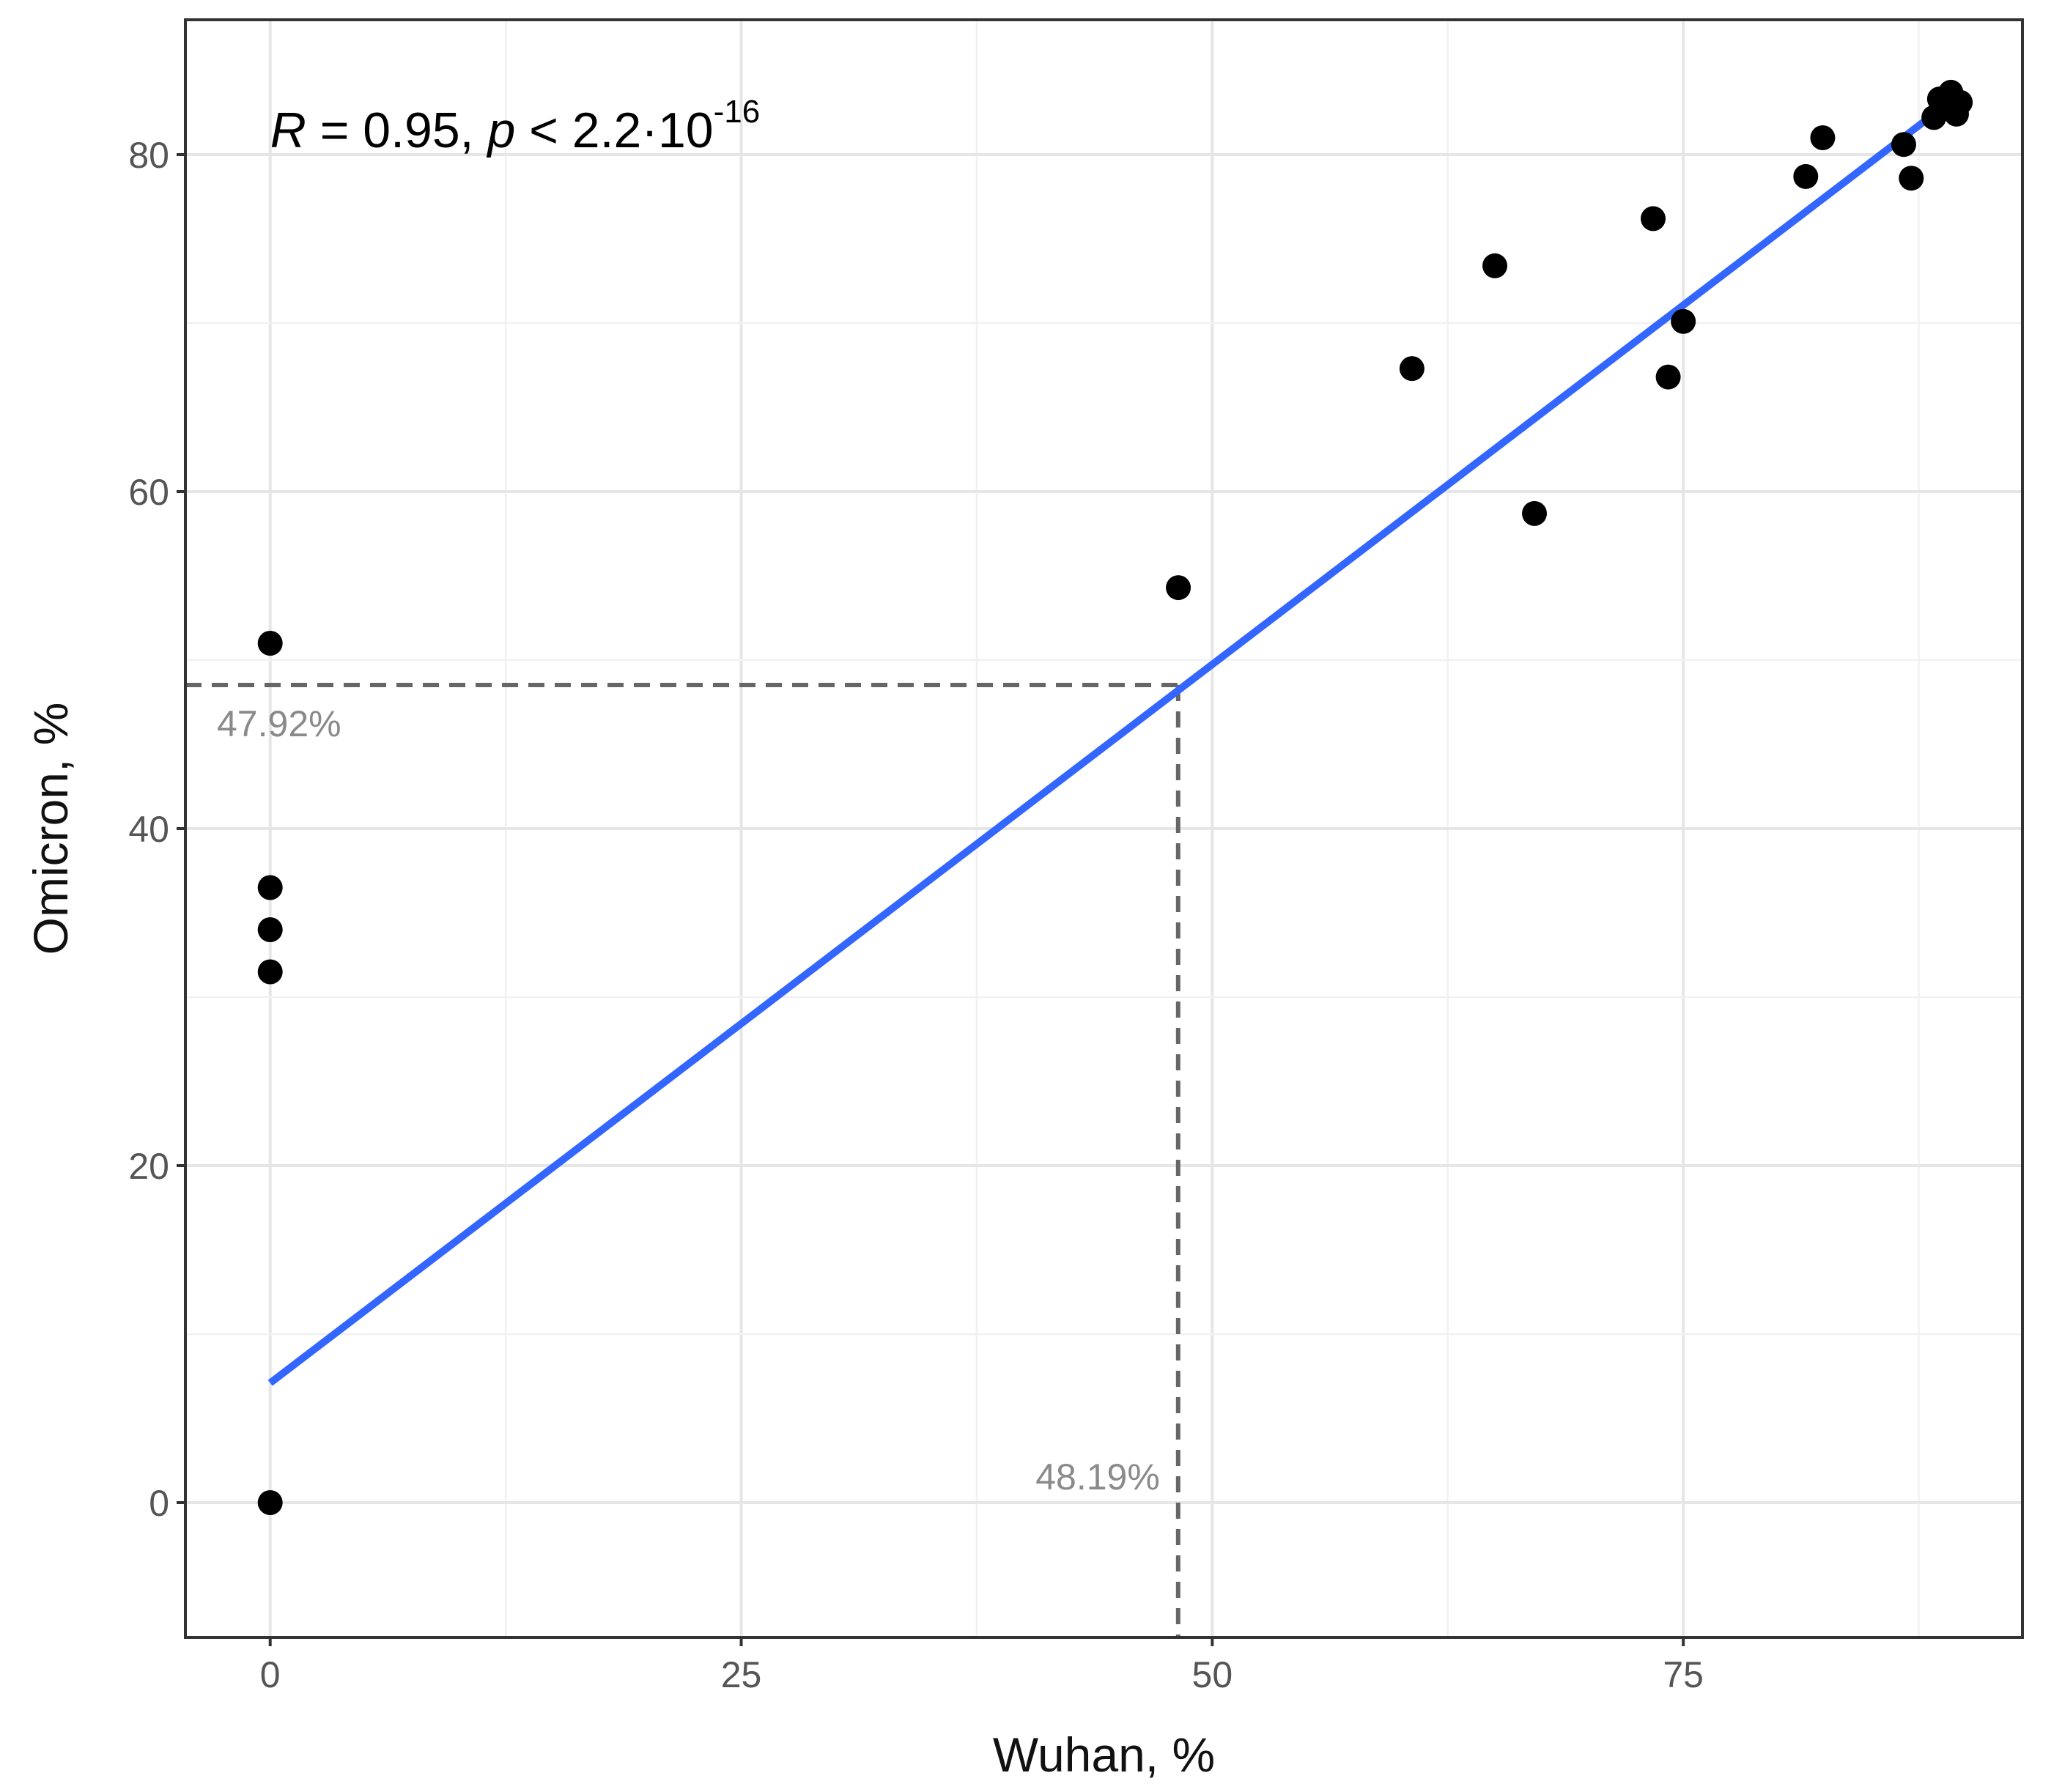 The height and width of the screenshot is (1792, 2062). What do you see at coordinates (1212, 1674) in the screenshot?
I see `x-tick-label: 50` at bounding box center [1212, 1674].